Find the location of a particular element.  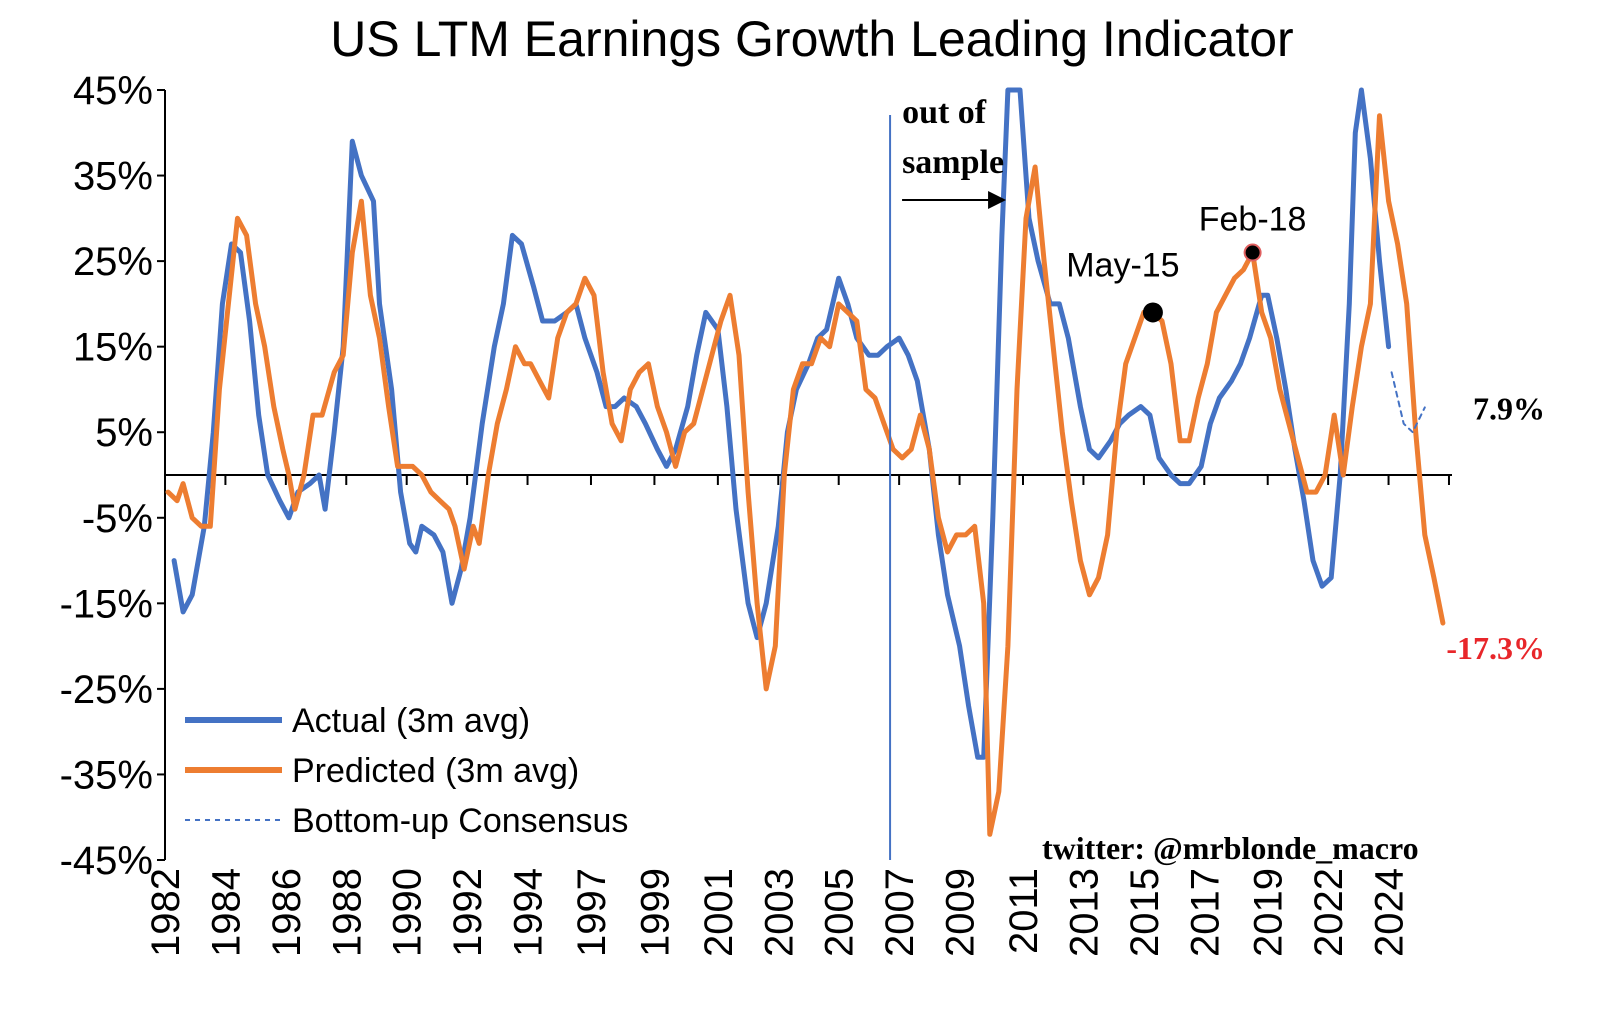

y-tick-label: 25% is located at coordinates (113, 262).